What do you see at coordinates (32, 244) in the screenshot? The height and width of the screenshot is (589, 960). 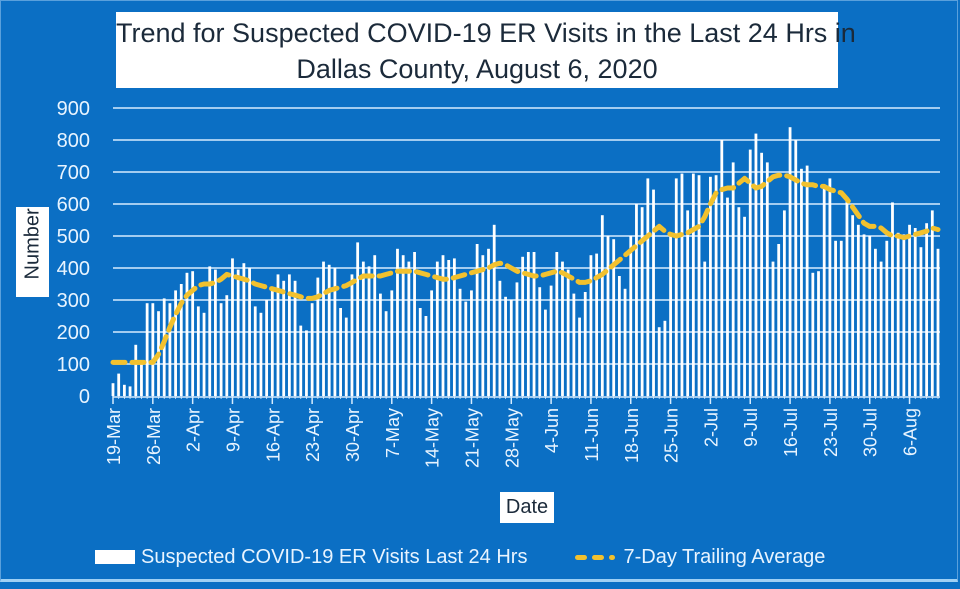 I see `y-axis-label: Number` at bounding box center [32, 244].